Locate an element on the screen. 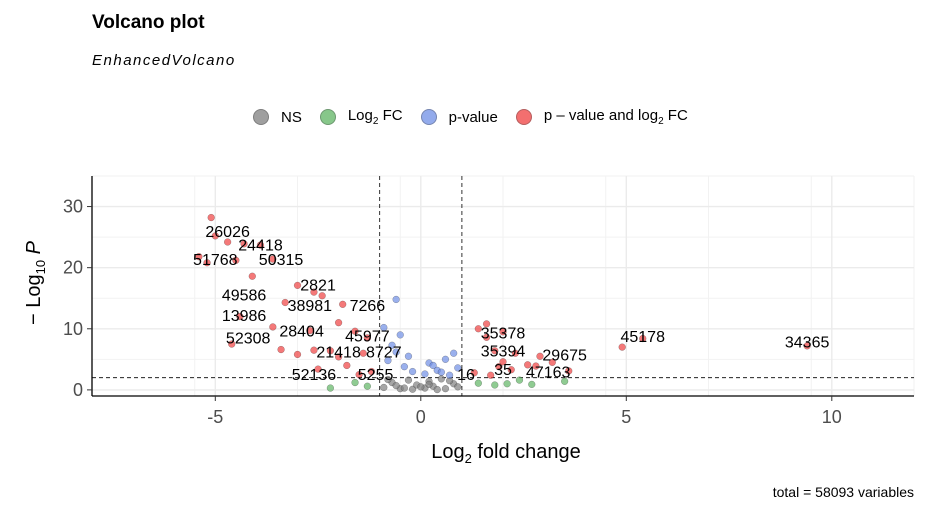  point-label: 26026 is located at coordinates (227, 232).